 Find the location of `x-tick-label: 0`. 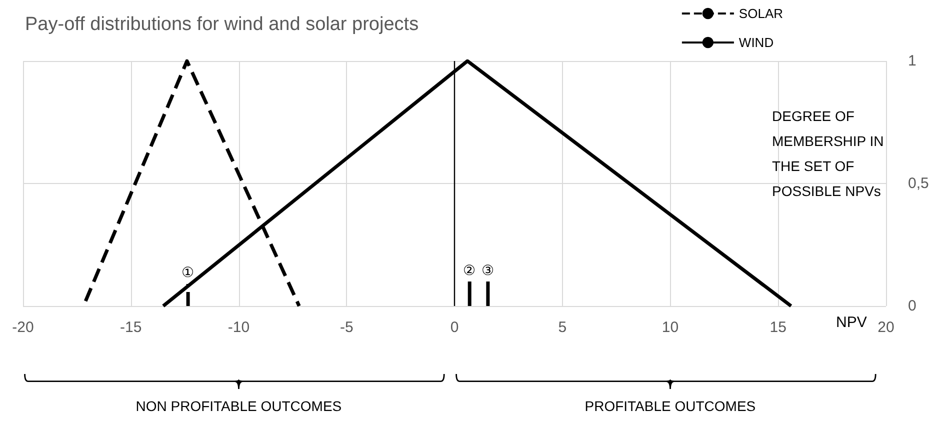

x-tick-label: 0 is located at coordinates (454, 327).